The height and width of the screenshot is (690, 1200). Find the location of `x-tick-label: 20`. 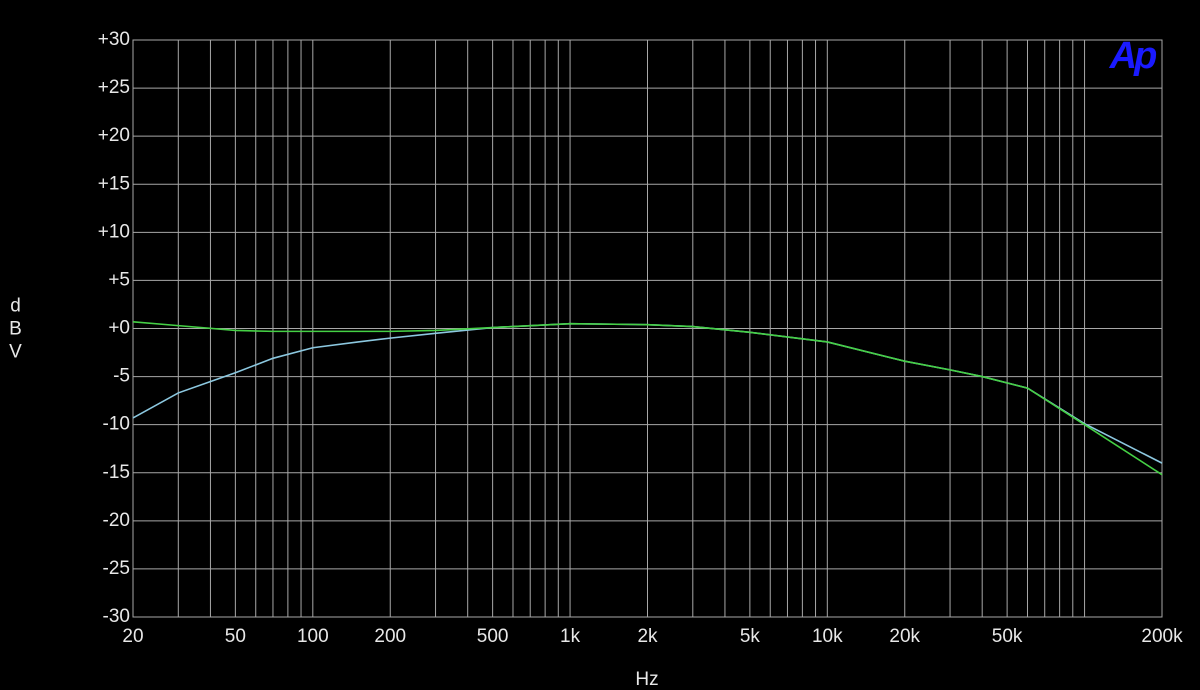

x-tick-label: 20 is located at coordinates (132, 636).